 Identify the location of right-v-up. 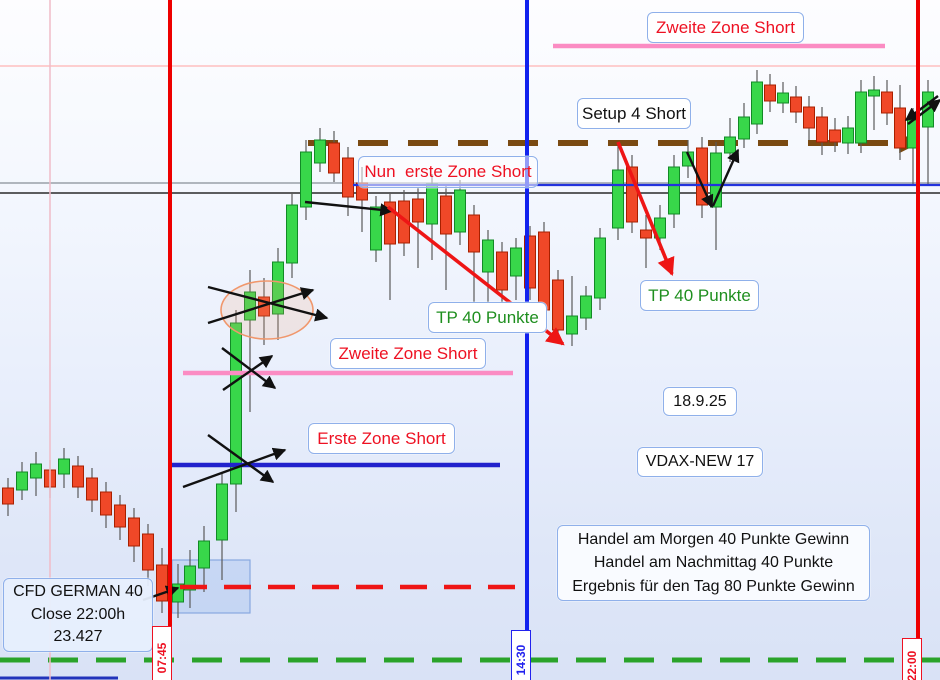
(923, 112).